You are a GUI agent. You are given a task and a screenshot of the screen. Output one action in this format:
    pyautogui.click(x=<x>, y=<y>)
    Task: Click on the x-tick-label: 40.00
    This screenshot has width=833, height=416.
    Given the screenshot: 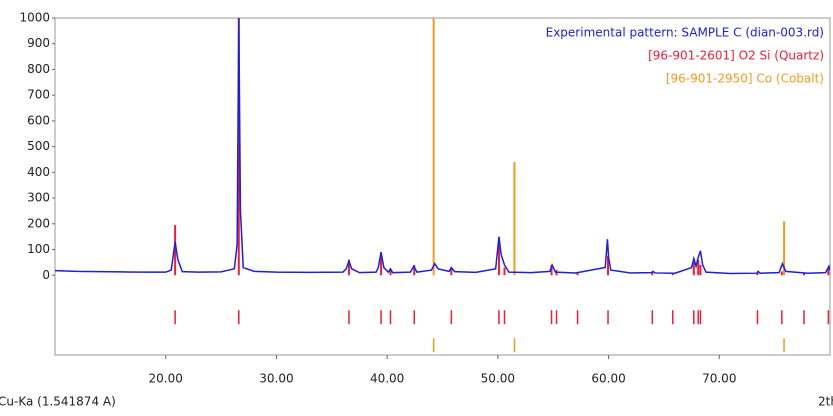 What is the action you would take?
    pyautogui.click(x=387, y=379)
    